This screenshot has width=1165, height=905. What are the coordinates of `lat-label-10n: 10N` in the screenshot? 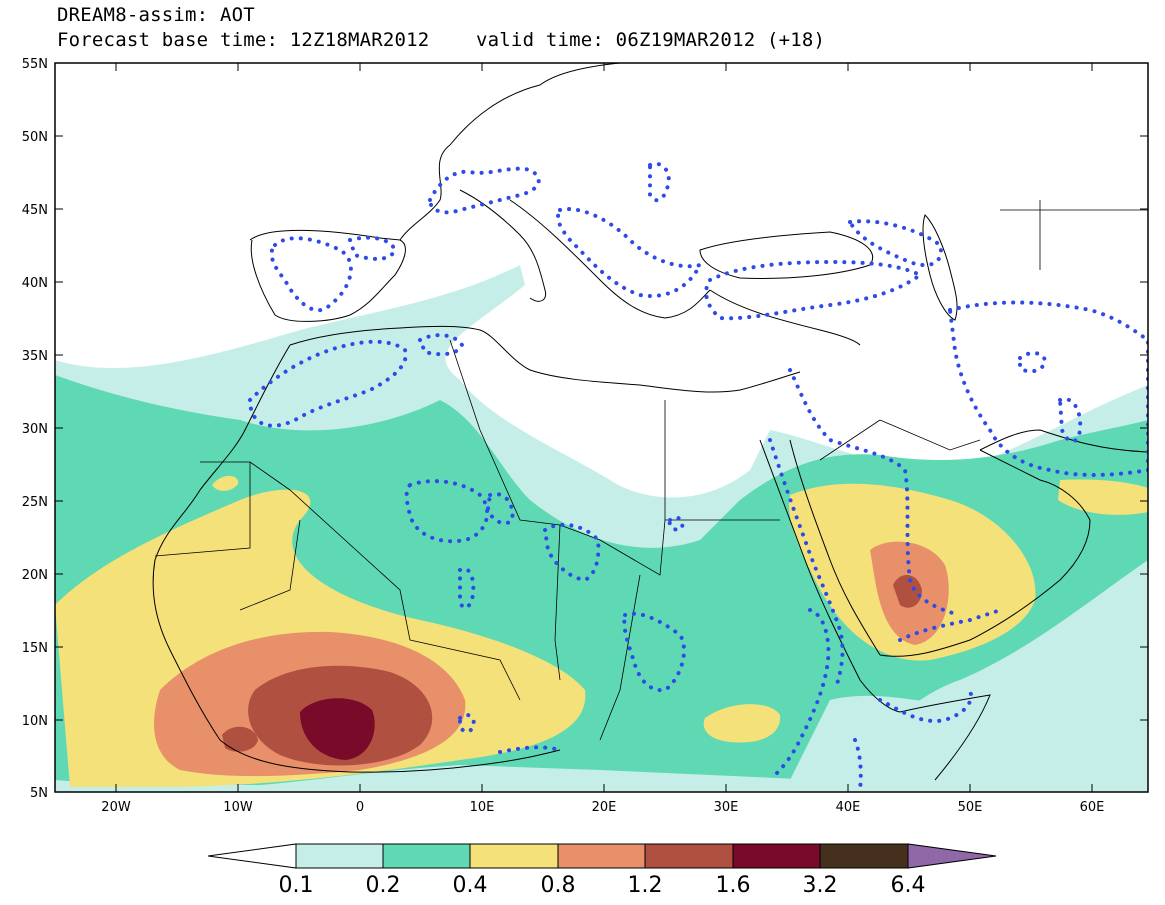 It's located at (35, 721).